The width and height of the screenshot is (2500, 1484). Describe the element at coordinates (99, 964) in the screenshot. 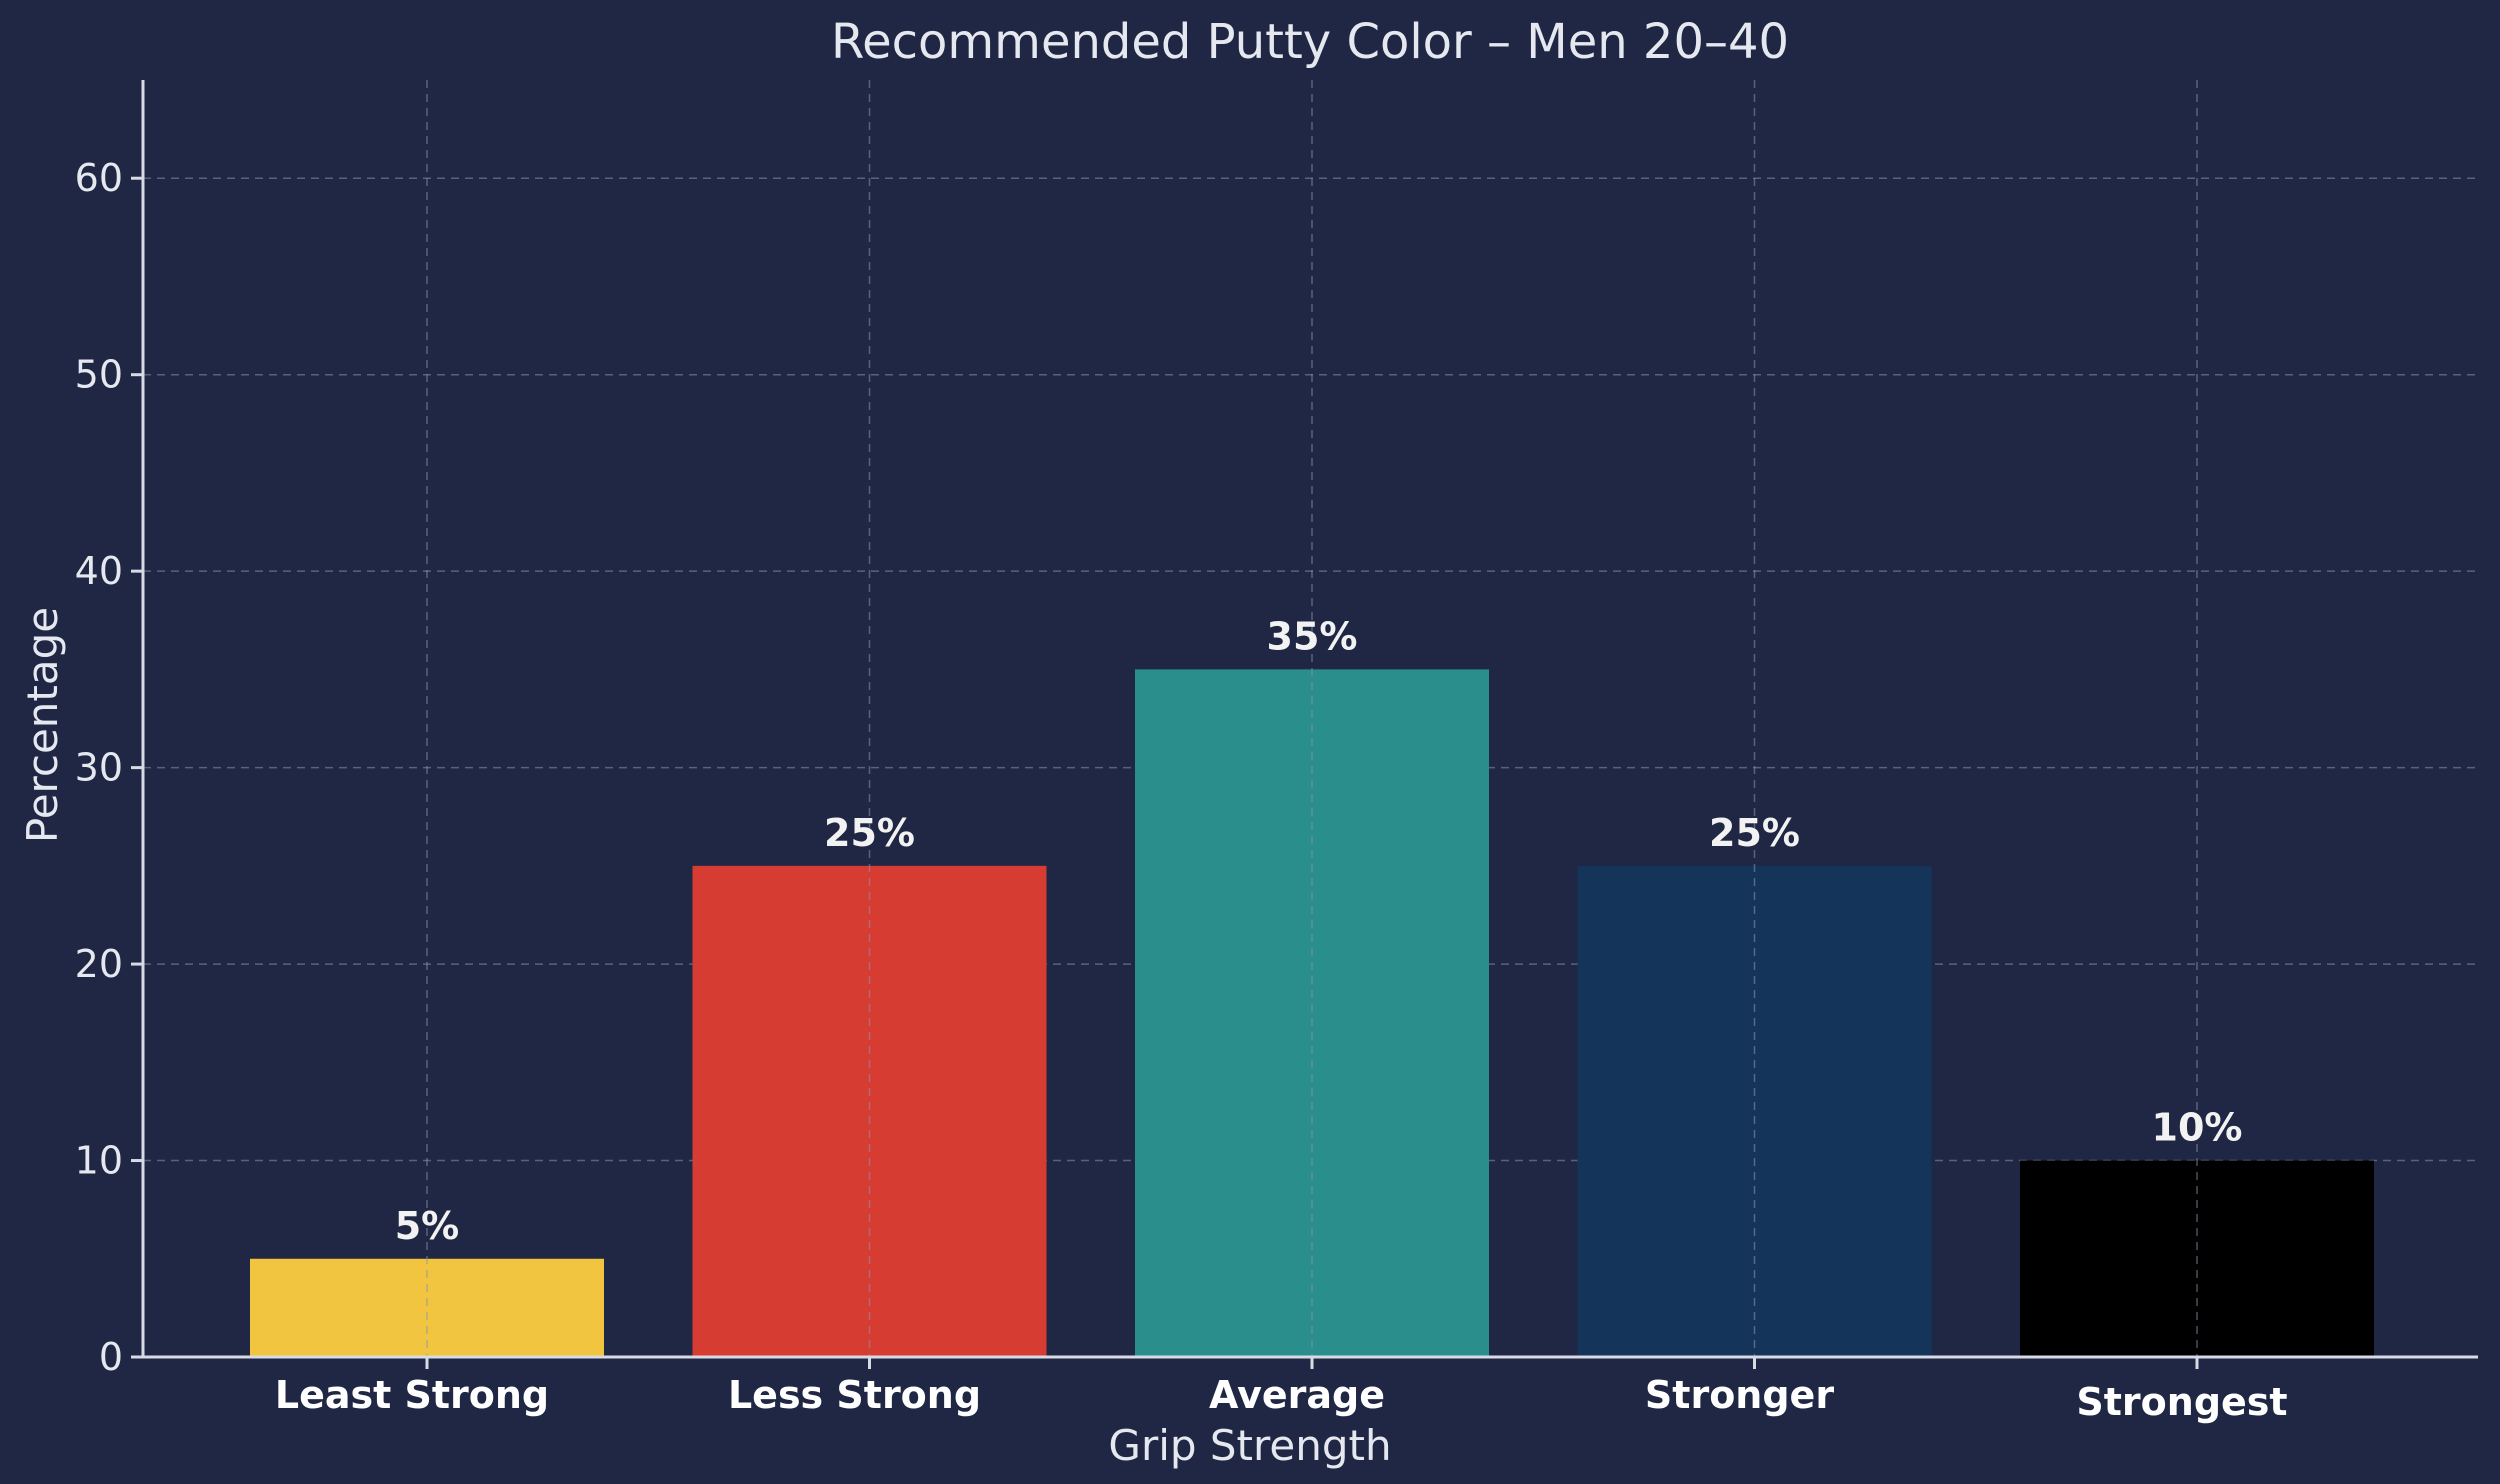

I see `y-tick-label: 20` at that location.